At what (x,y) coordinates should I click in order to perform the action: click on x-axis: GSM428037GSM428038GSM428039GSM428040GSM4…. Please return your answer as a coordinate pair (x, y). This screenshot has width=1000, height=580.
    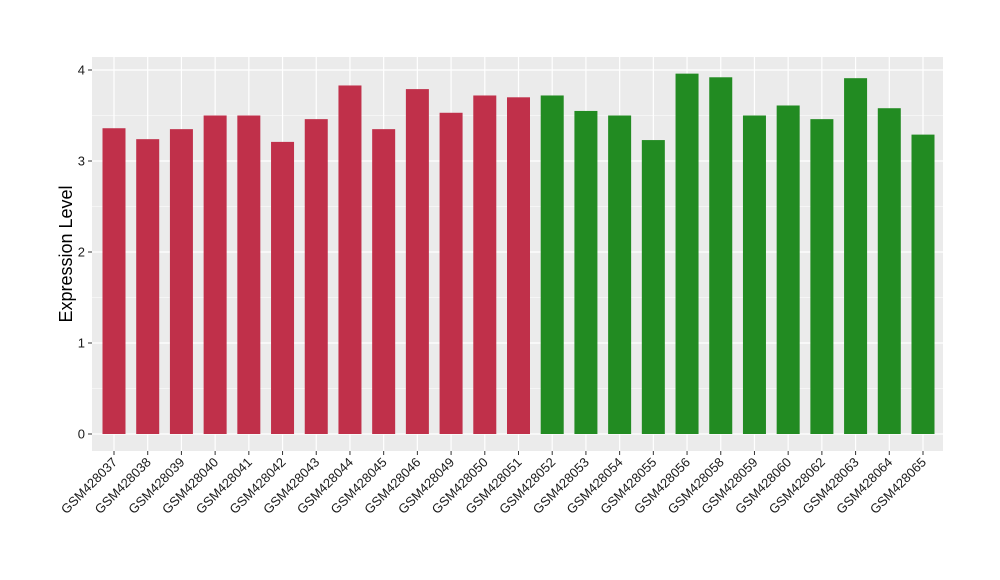
    Looking at the image, I should click on (493, 484).